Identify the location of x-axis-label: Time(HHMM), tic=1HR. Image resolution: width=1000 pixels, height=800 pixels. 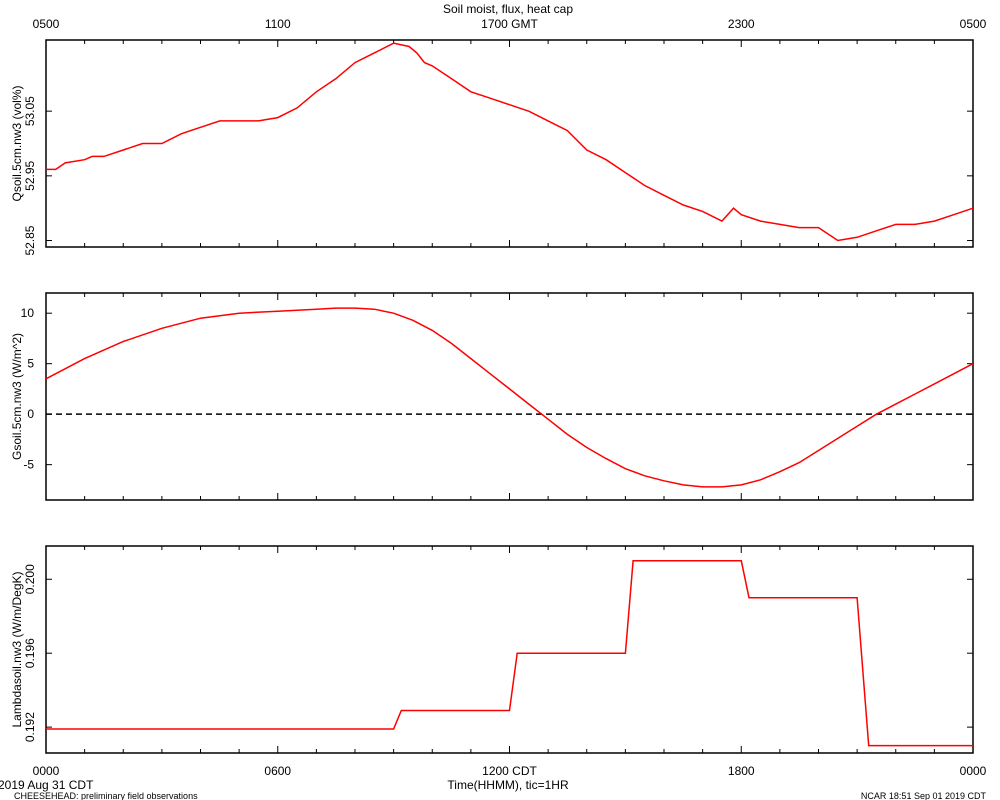
(508, 785).